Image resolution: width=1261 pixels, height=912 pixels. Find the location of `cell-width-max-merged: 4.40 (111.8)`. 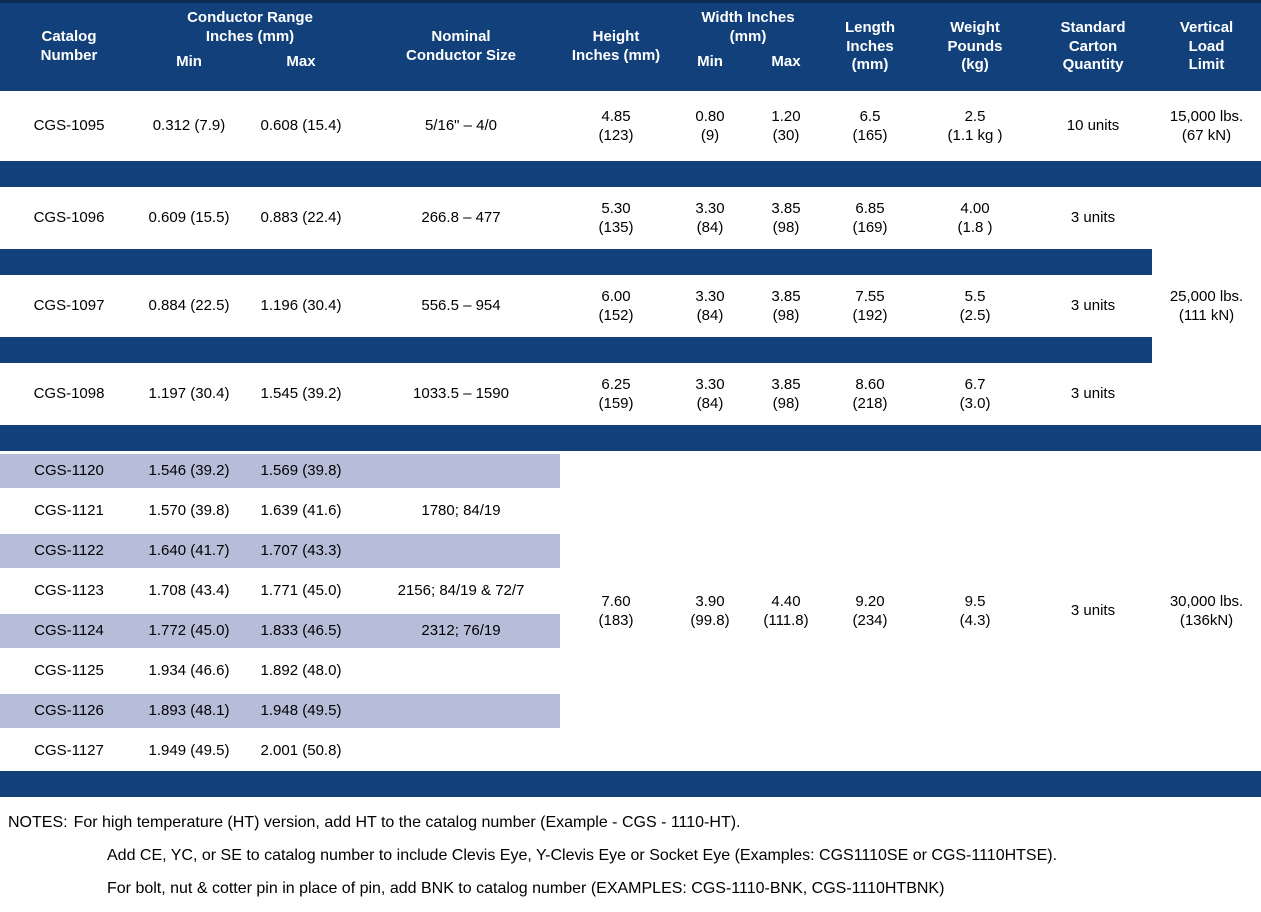

cell-width-max-merged: 4.40 (111.8) is located at coordinates (786, 611).